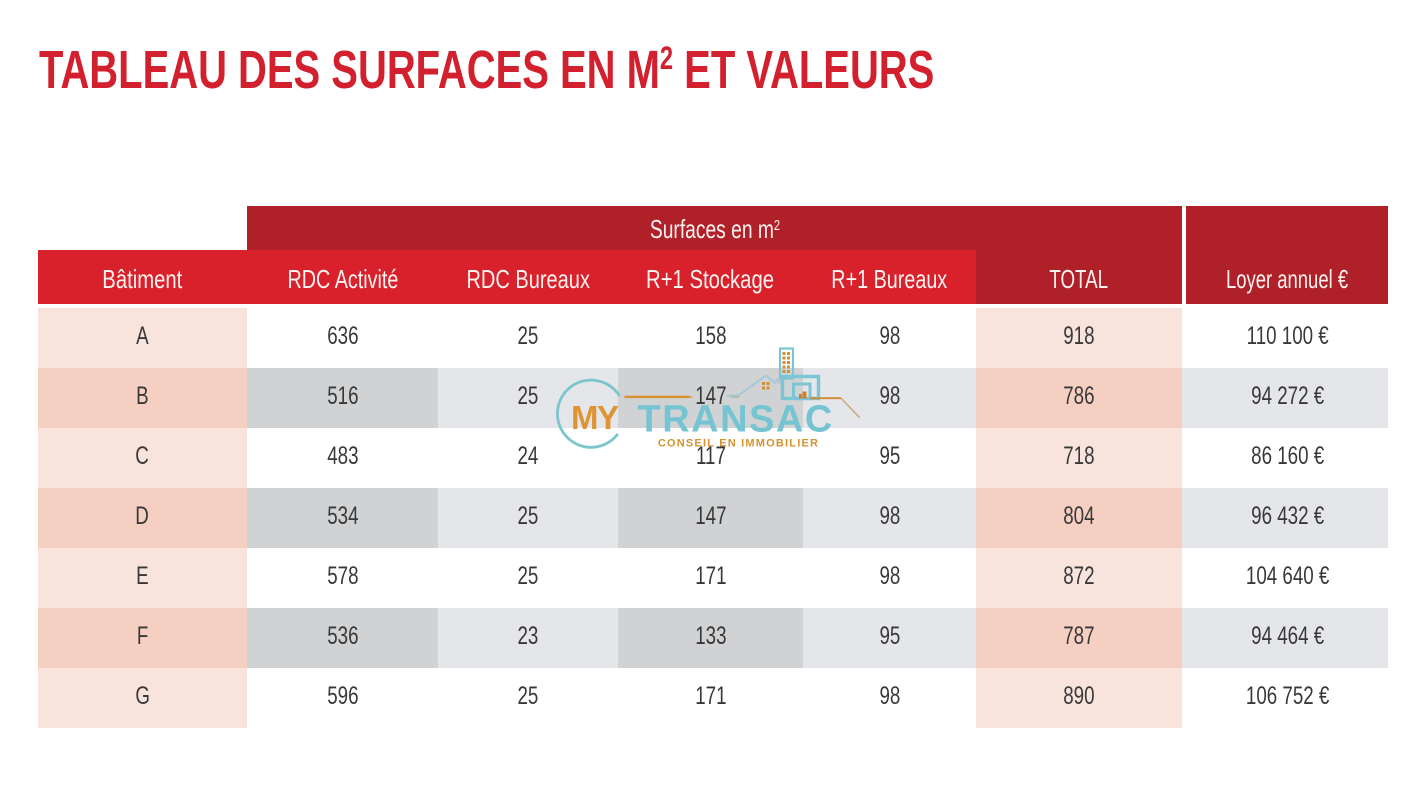  I want to click on svg-text: CONSEIL EN IMMOBILIER, so click(738, 443).